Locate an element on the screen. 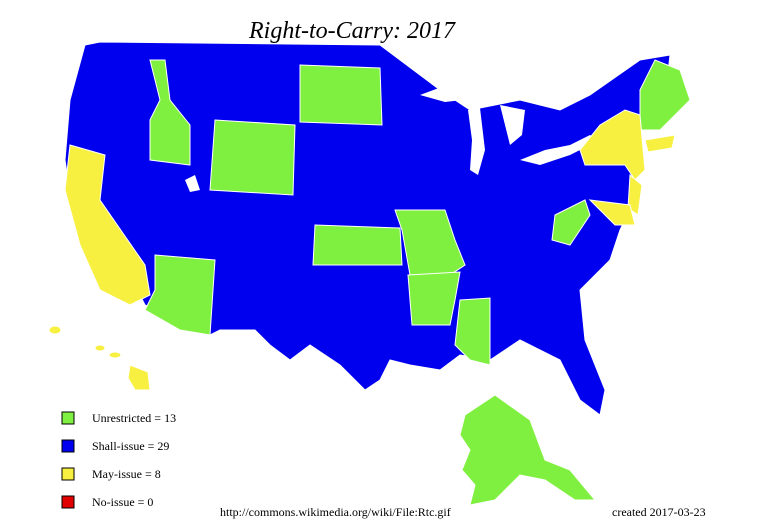 Image resolution: width=770 pixels, height=523 pixels. lake-michigan is located at coordinates (476, 141).